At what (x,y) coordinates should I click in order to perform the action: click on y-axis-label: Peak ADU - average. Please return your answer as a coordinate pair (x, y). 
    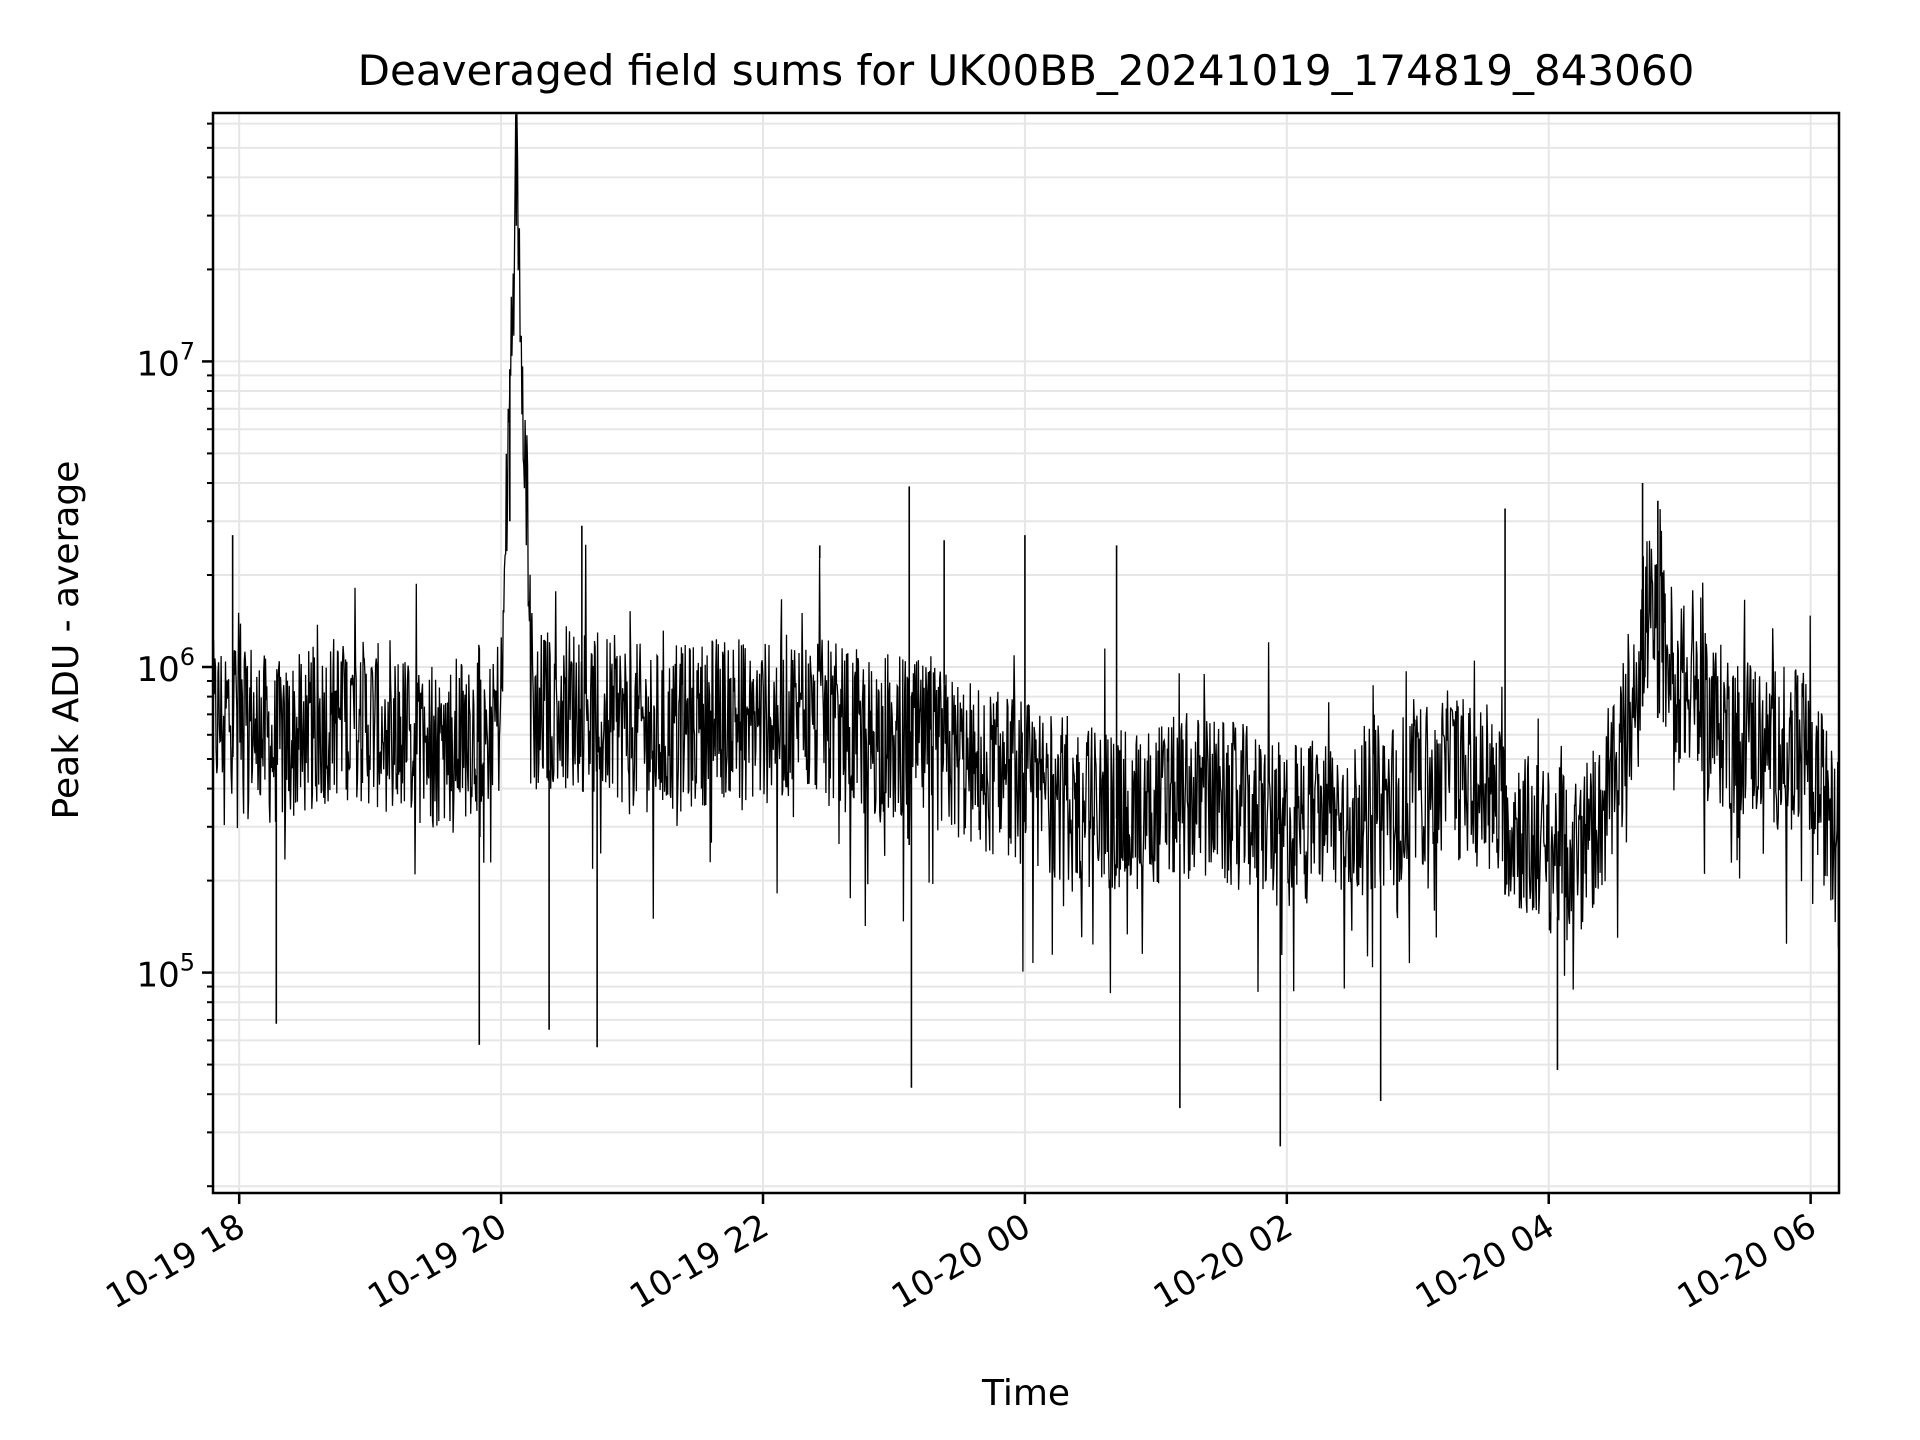
    Looking at the image, I should click on (66, 640).